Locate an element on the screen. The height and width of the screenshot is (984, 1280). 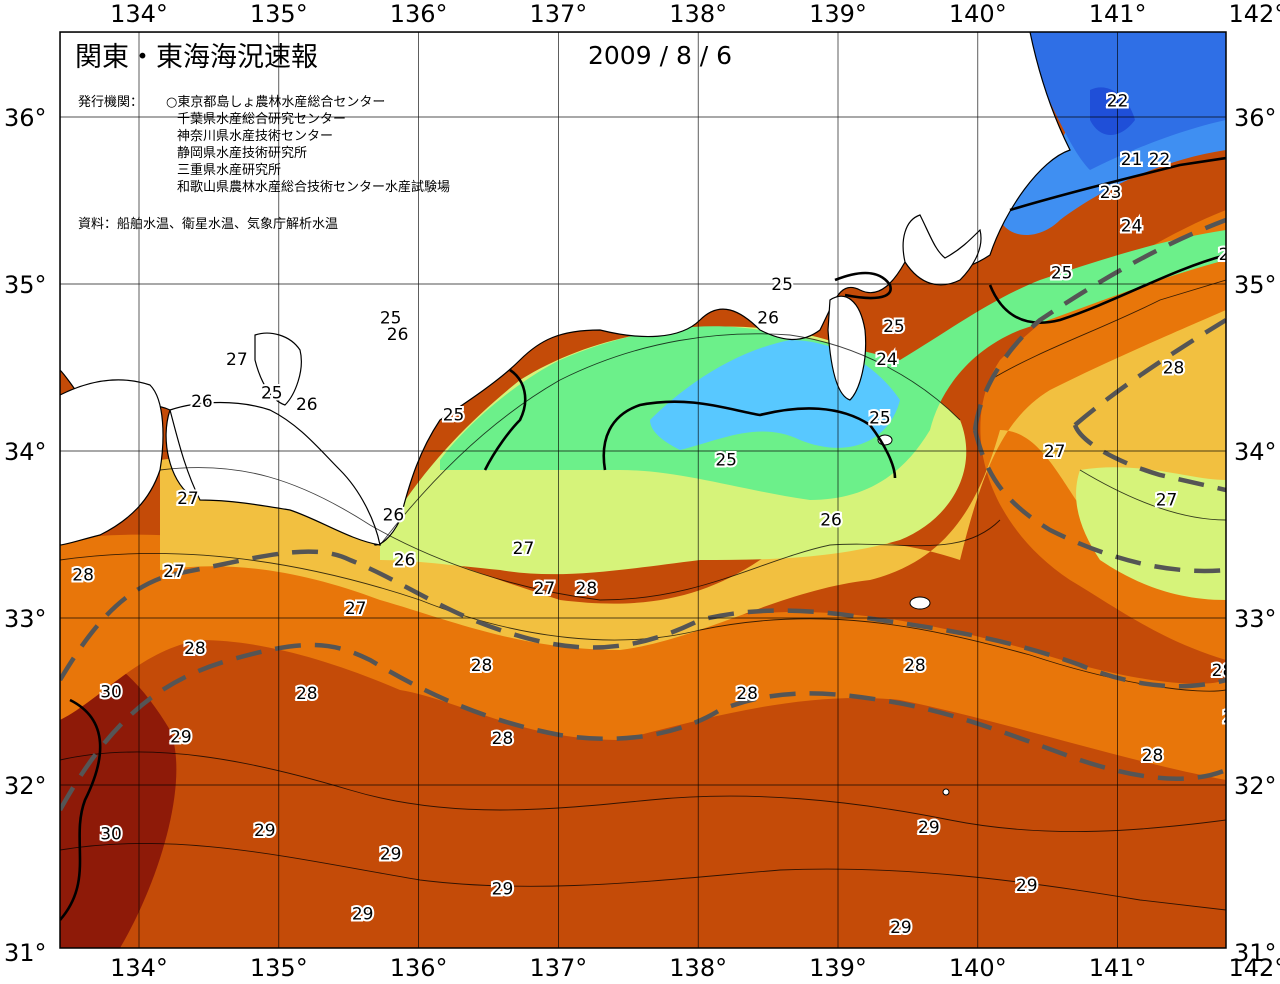
temperature-label: 21 is located at coordinates (1132, 160).